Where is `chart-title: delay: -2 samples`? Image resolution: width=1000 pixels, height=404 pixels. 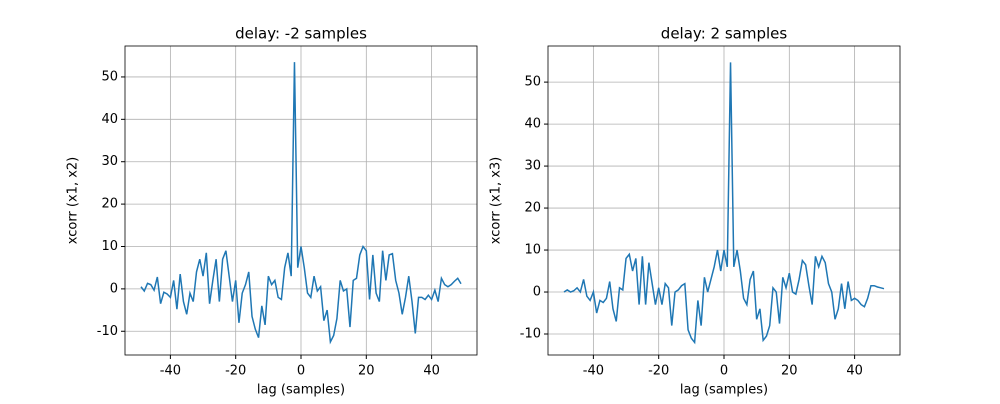 chart-title: delay: -2 samples is located at coordinates (301, 34).